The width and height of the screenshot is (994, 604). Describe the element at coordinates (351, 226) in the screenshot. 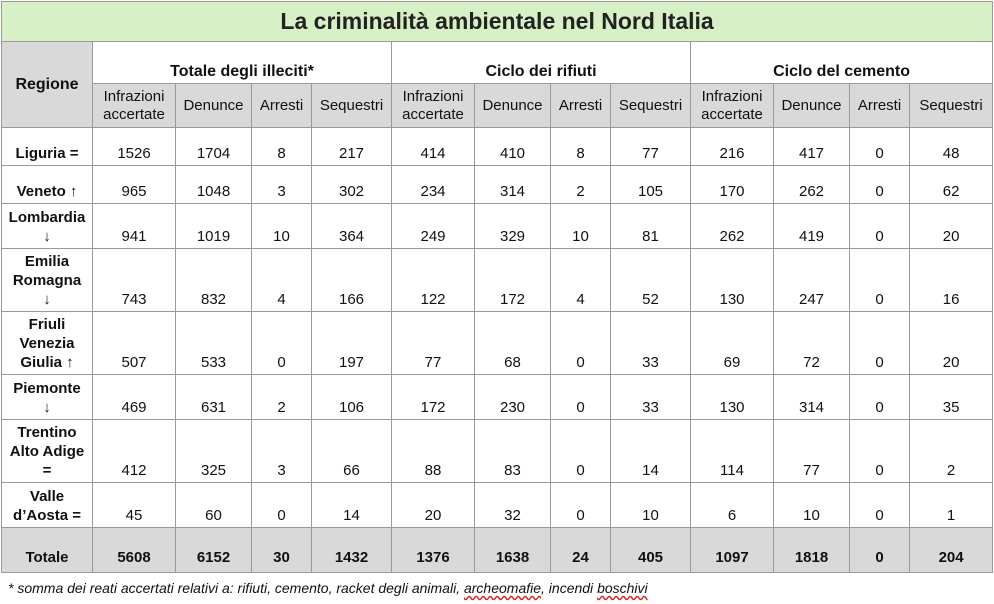

I see `value-cell: 364` at that location.